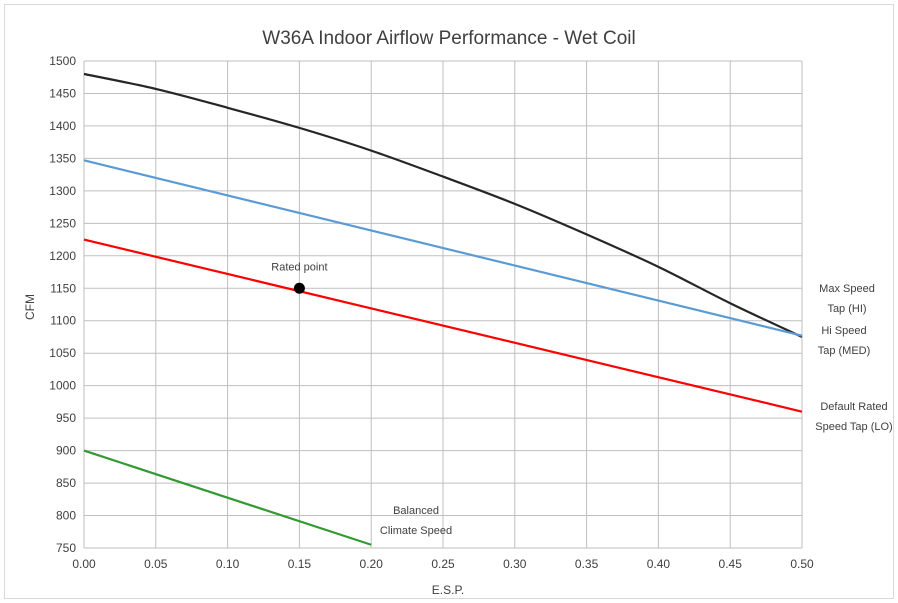 Image resolution: width=898 pixels, height=603 pixels. Describe the element at coordinates (62, 223) in the screenshot. I see `y-tick-label: 1250` at that location.